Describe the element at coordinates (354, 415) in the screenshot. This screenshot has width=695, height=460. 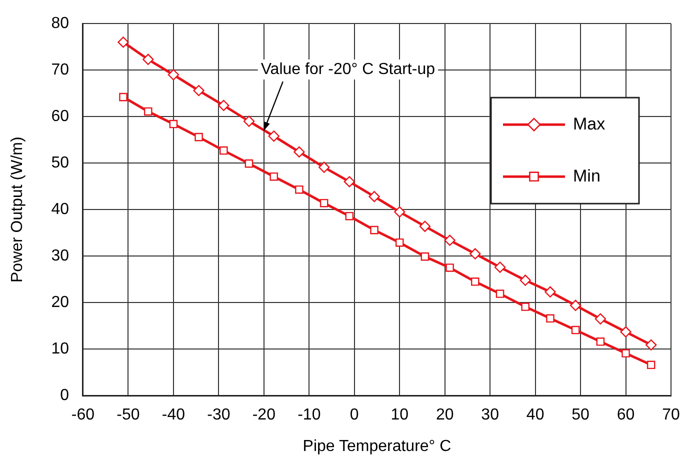
I see `x-tick-label: 0` at that location.